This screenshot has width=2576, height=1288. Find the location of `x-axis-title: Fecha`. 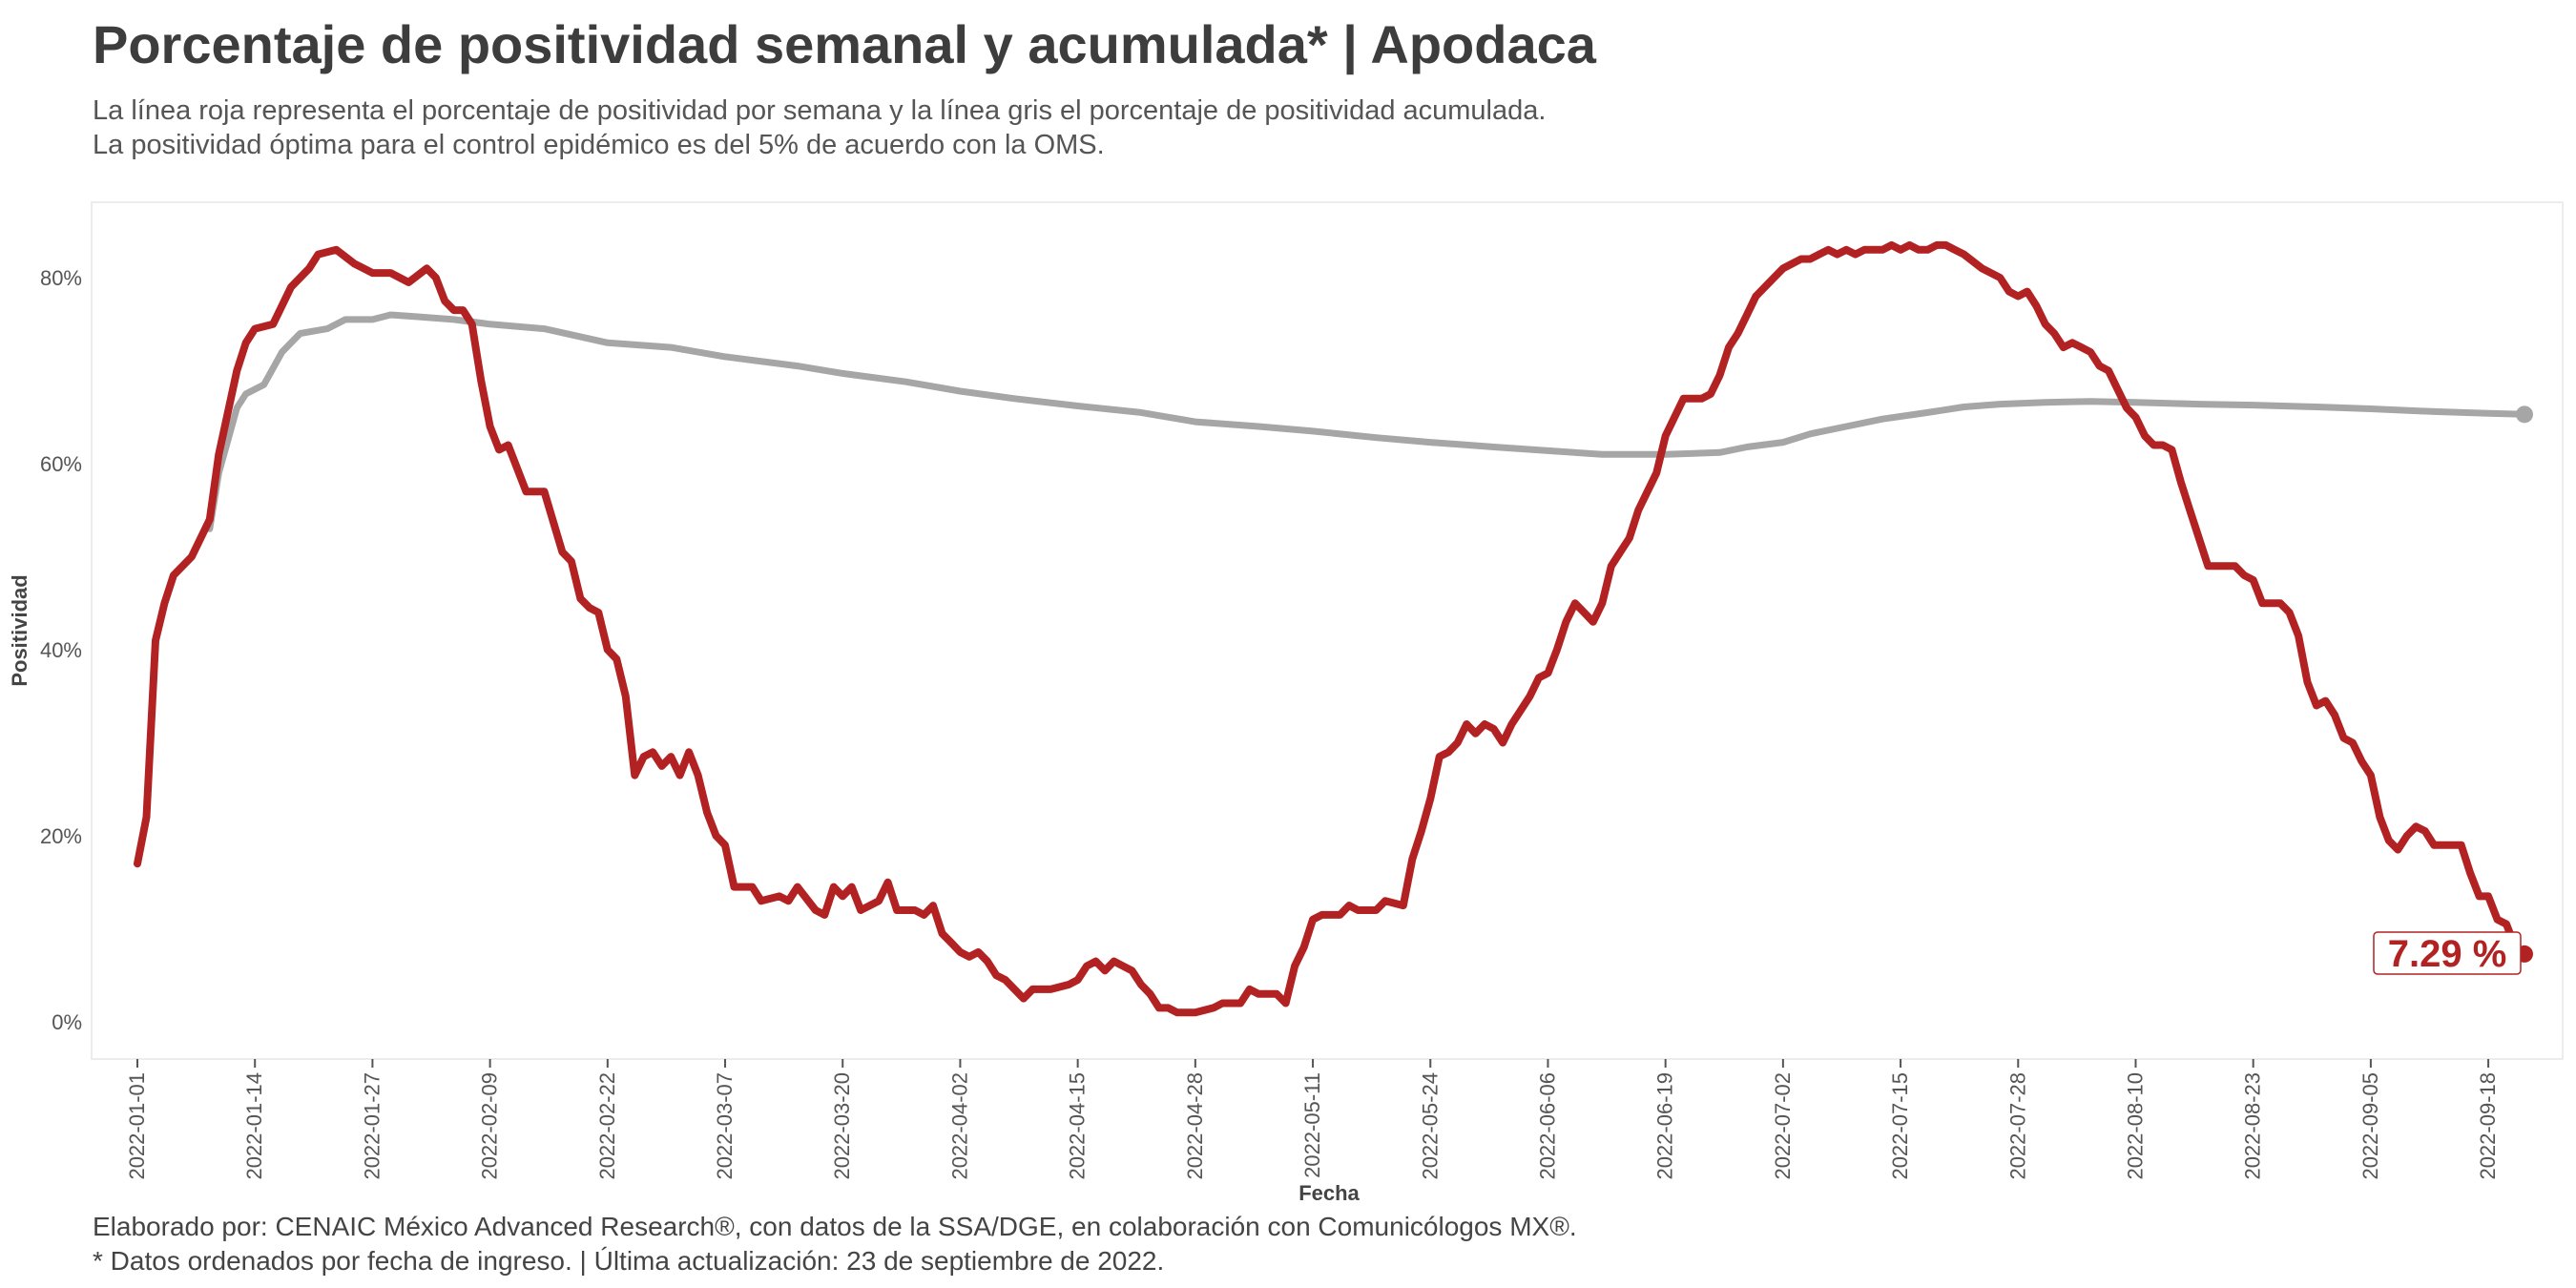

x-axis-title: Fecha is located at coordinates (1329, 1193).